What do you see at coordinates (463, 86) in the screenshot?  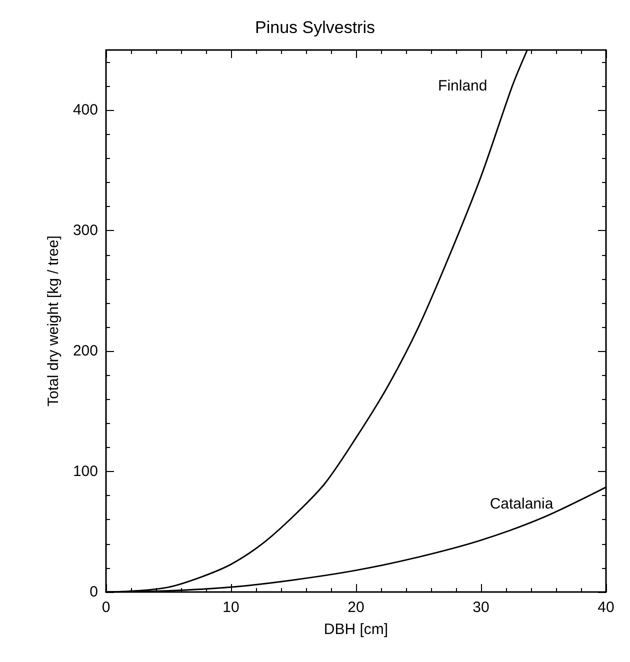 I see `series-label: Finland` at bounding box center [463, 86].